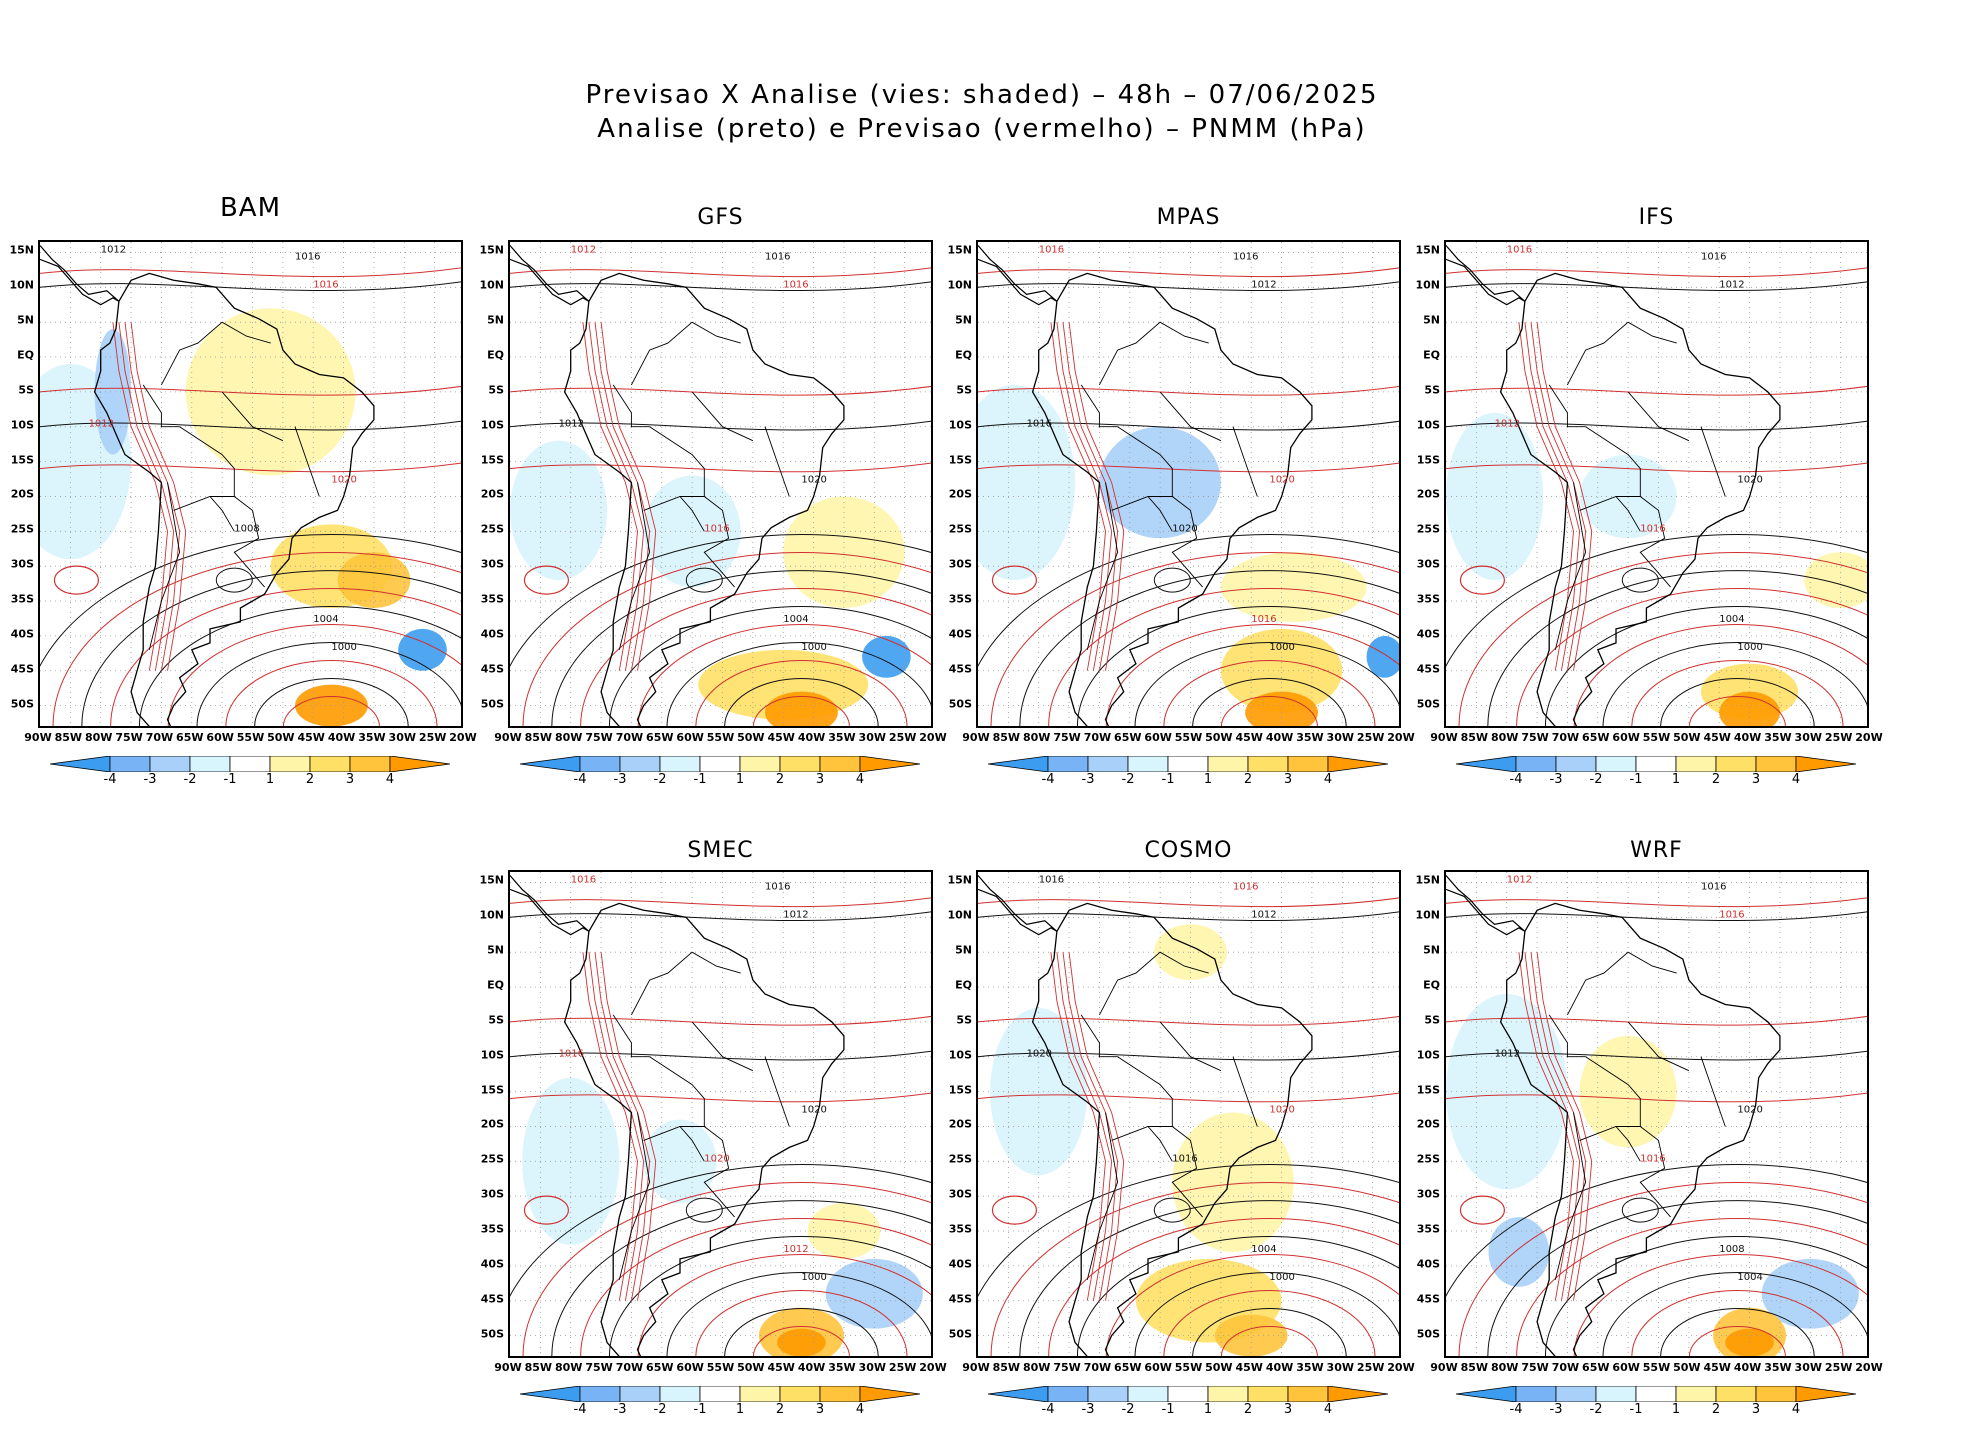 This screenshot has height=1436, width=1964. Describe the element at coordinates (1432, 1020) in the screenshot. I see `latitude-tick-label: 5S` at that location.